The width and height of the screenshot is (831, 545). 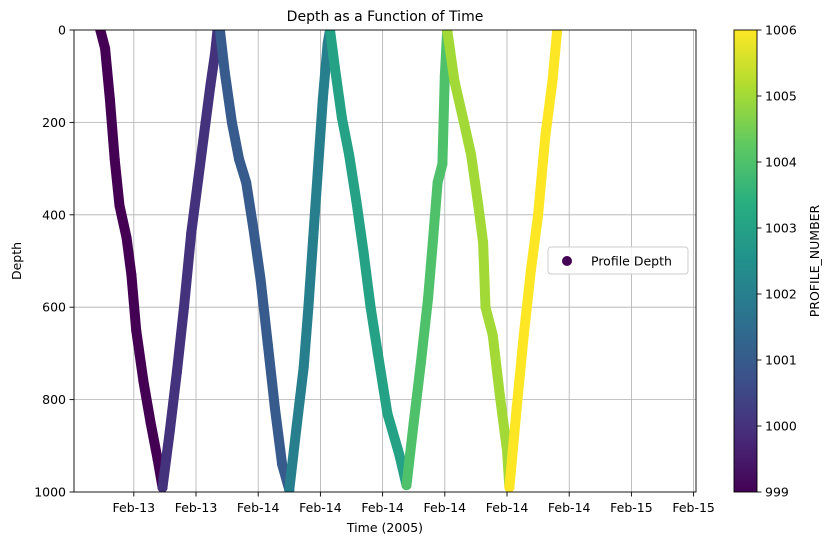 I want to click on chart-title: Depth as a Function of Time, so click(x=385, y=17).